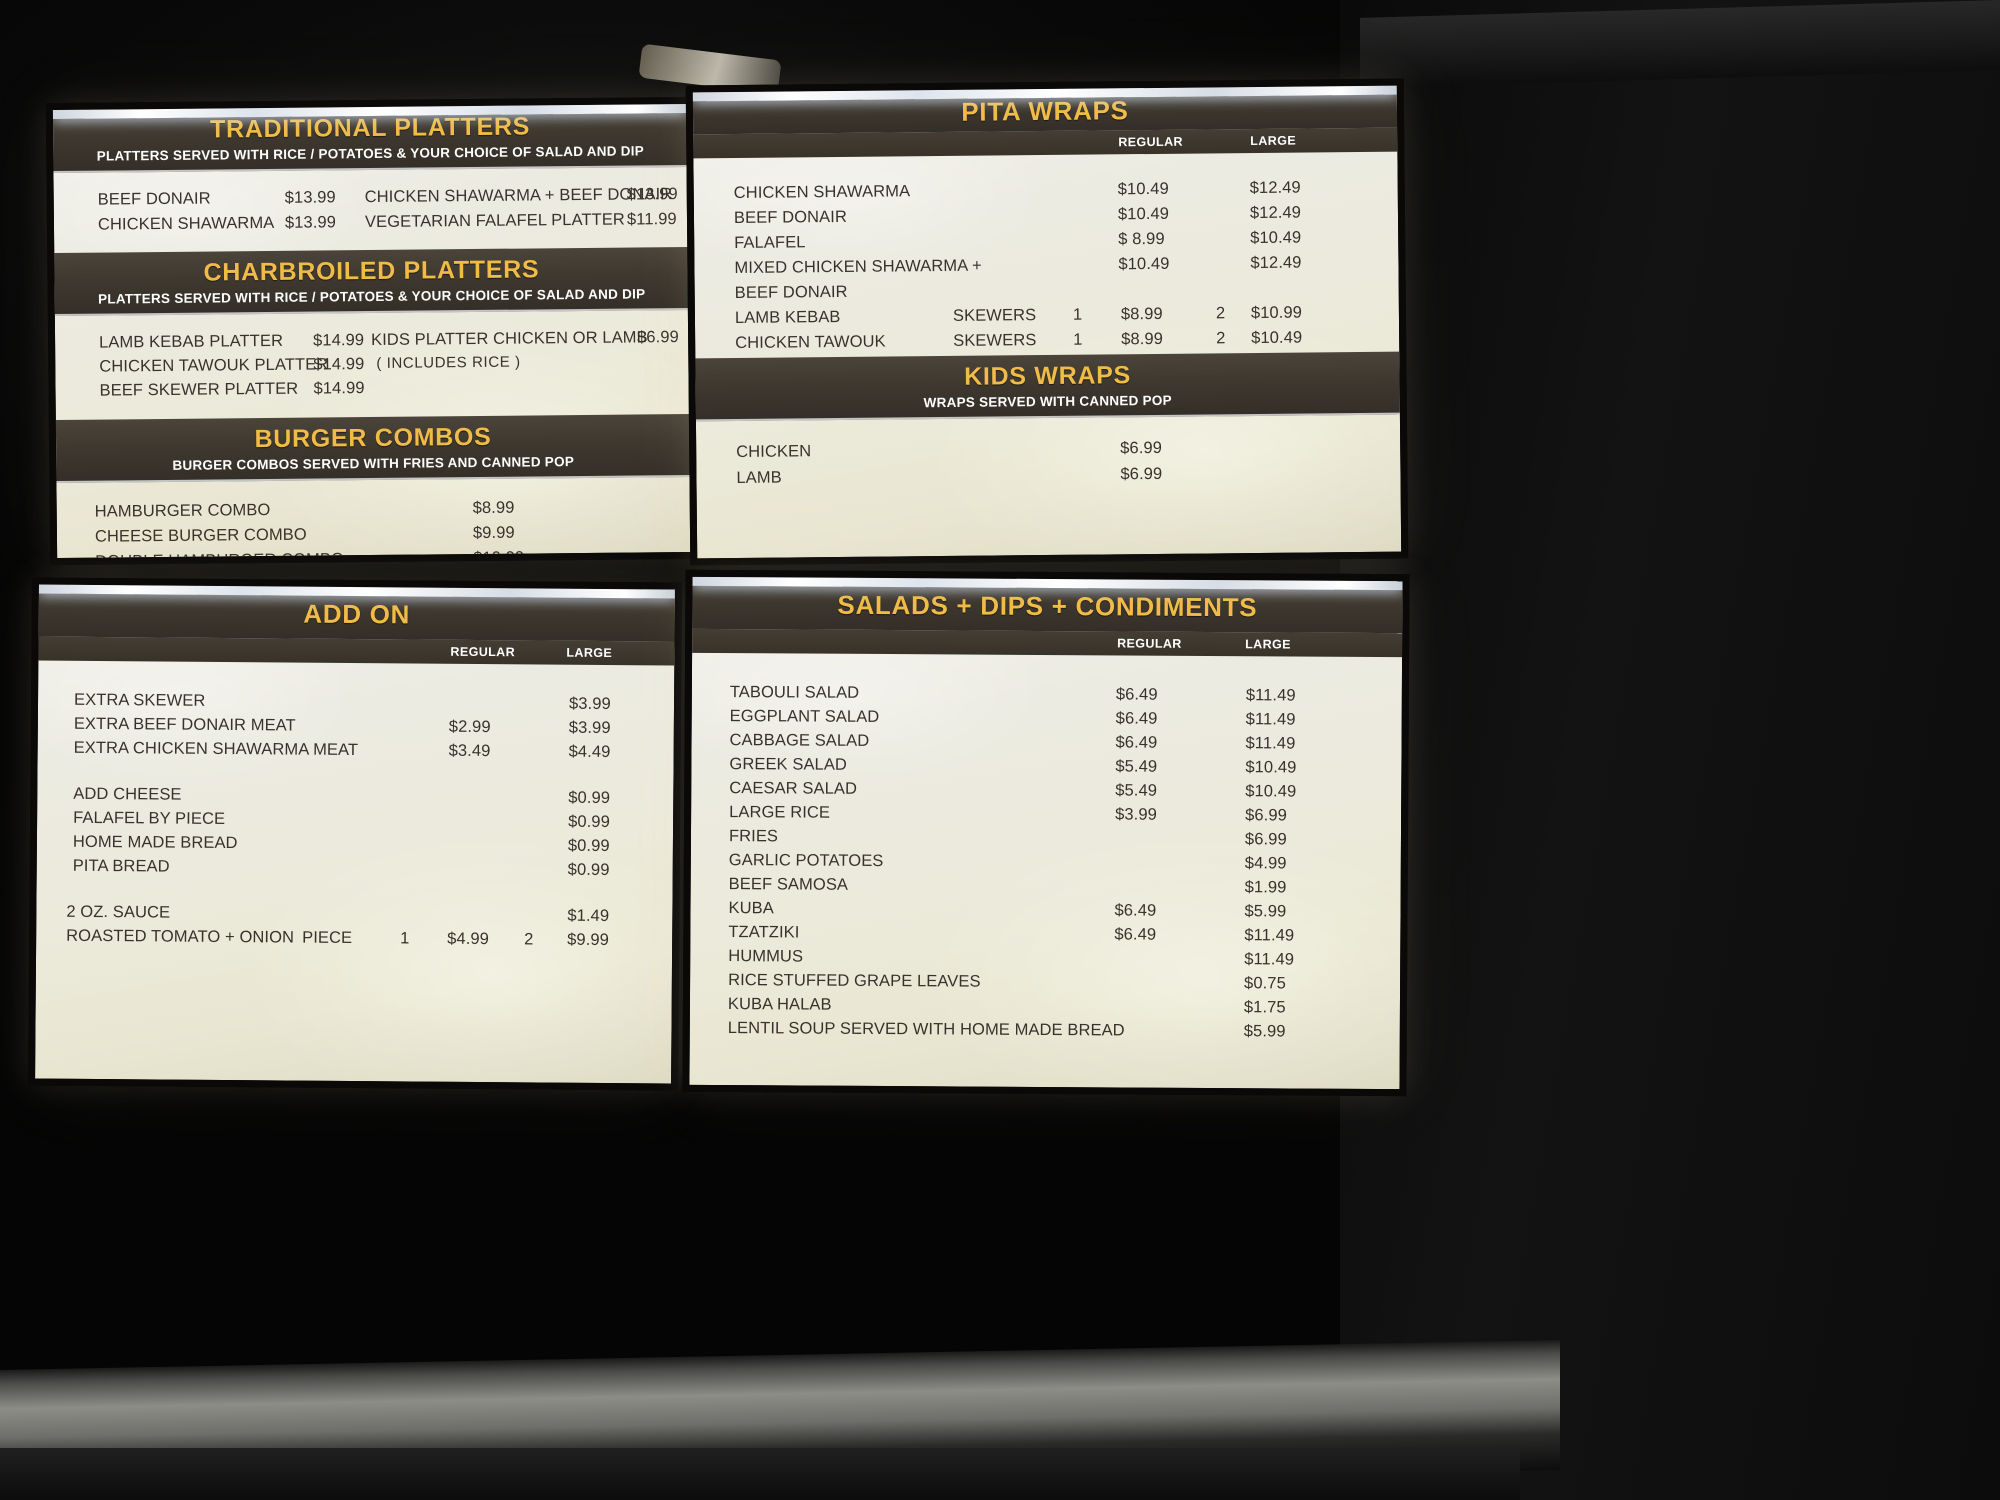  Describe the element at coordinates (1047, 720) in the screenshot. I see `menu-row: EGGPLANT SALAD $6.49 $11.49` at that location.